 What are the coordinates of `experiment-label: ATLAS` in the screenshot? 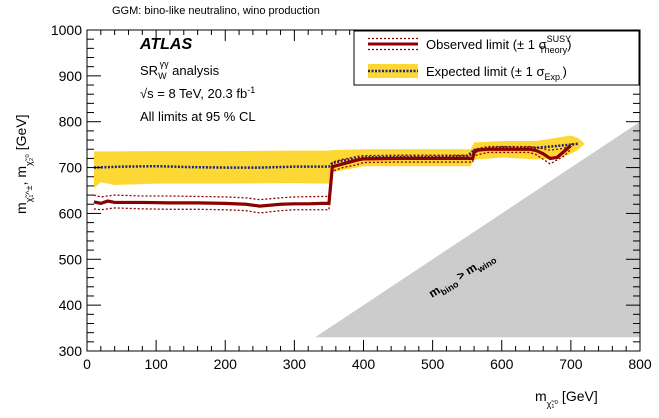 It's located at (165, 44).